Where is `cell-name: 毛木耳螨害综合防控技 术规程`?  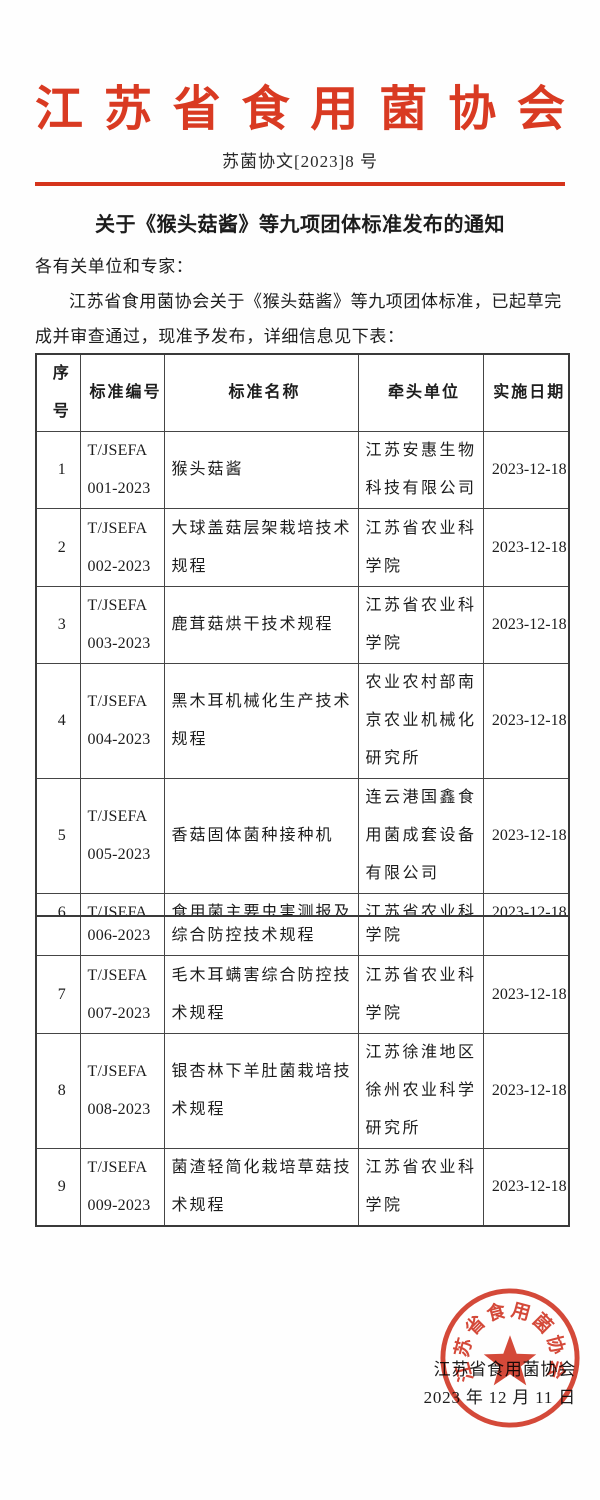 cell-name: 毛木耳螨害综合防控技 术规程 is located at coordinates (261, 994).